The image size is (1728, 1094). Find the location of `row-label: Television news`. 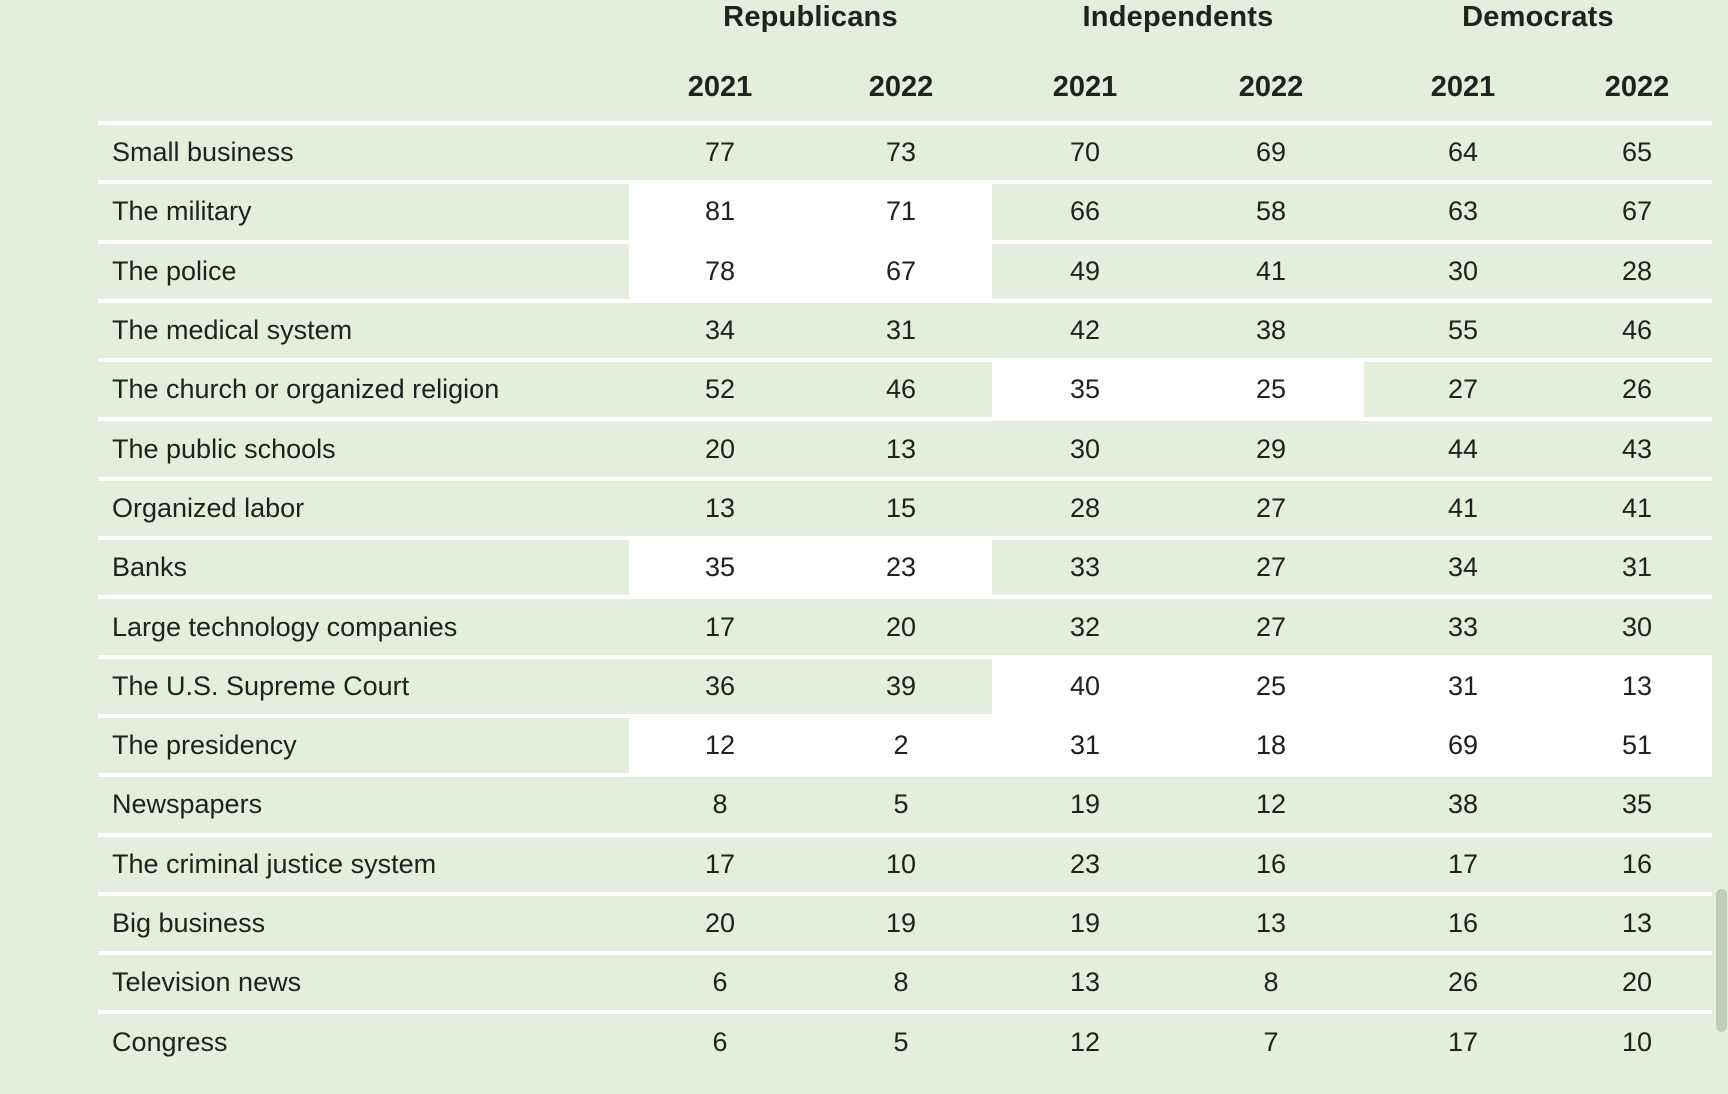

row-label: Television news is located at coordinates (207, 982).